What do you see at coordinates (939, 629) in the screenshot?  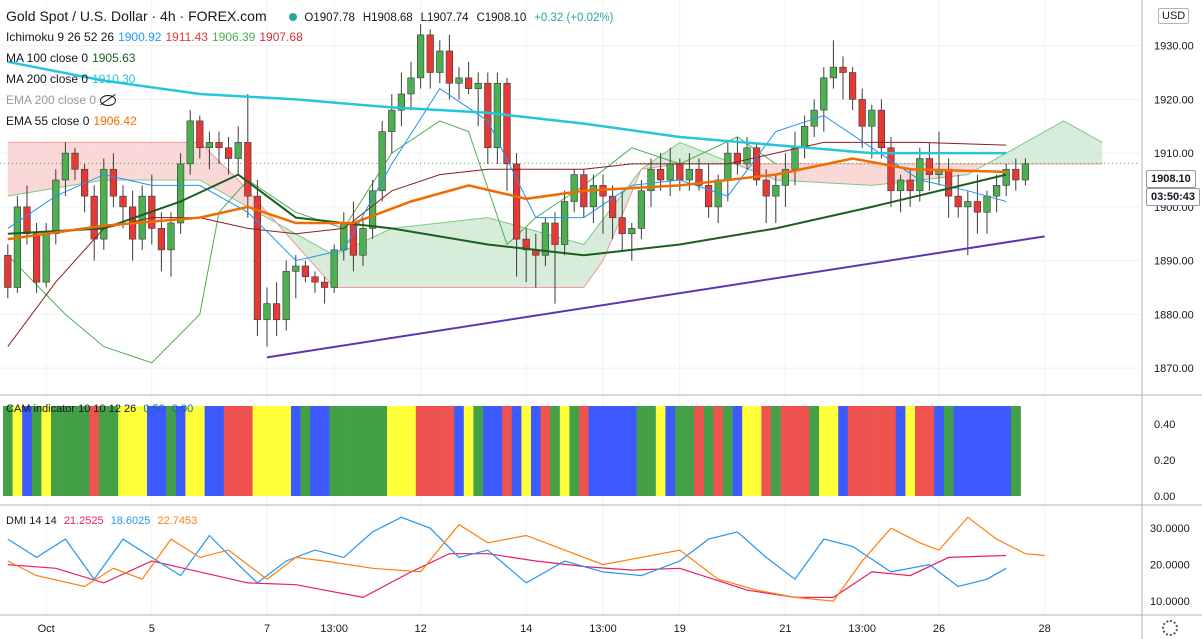 I see `time-tick-label: 26` at bounding box center [939, 629].